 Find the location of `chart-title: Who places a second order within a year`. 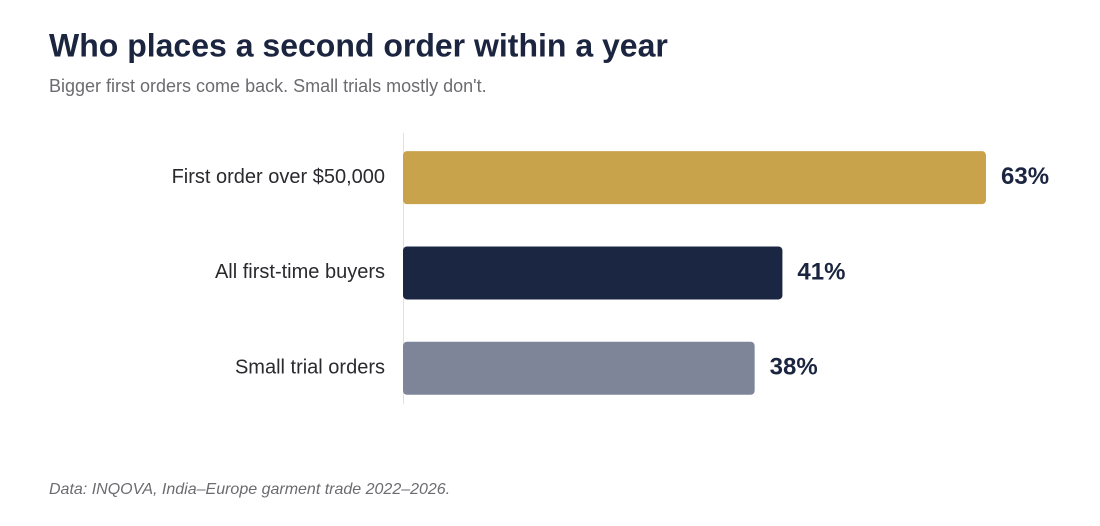

chart-title: Who places a second order within a year is located at coordinates (358, 45).